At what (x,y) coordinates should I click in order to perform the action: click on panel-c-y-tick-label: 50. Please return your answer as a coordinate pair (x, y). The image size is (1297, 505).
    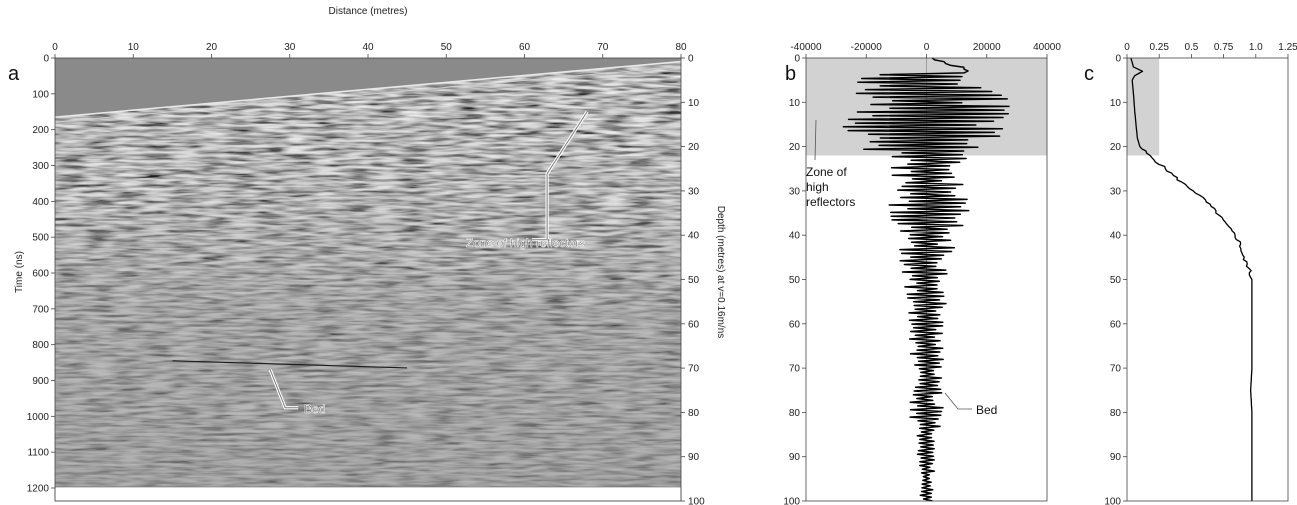
    Looking at the image, I should click on (1116, 280).